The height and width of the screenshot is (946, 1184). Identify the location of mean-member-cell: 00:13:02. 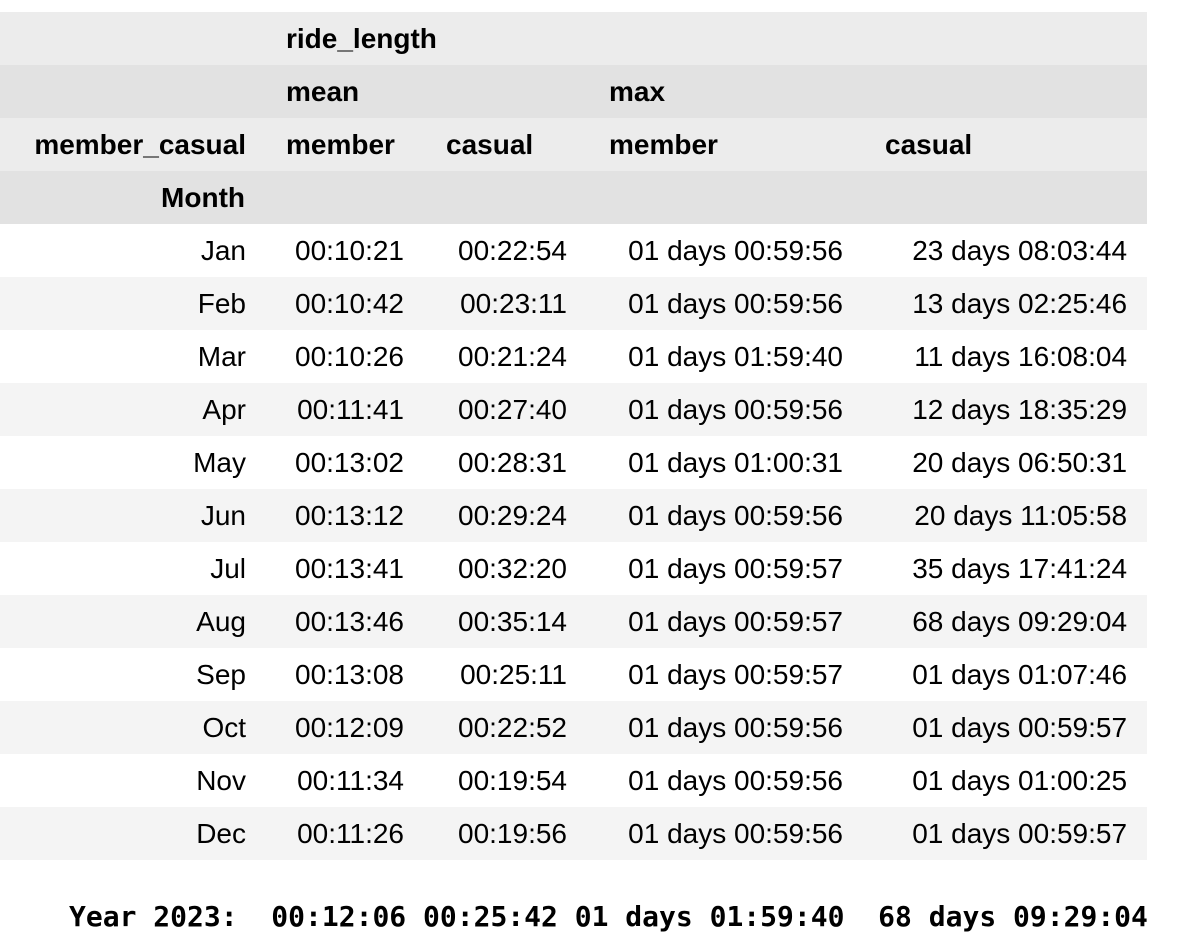
(344, 462).